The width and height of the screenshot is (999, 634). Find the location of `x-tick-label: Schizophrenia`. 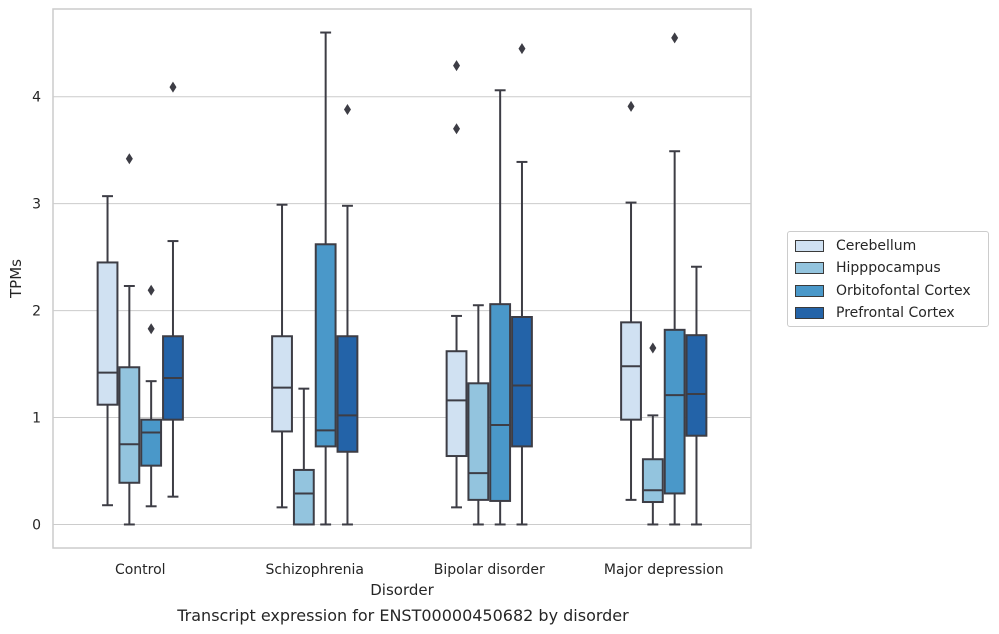

x-tick-label: Schizophrenia is located at coordinates (315, 570).